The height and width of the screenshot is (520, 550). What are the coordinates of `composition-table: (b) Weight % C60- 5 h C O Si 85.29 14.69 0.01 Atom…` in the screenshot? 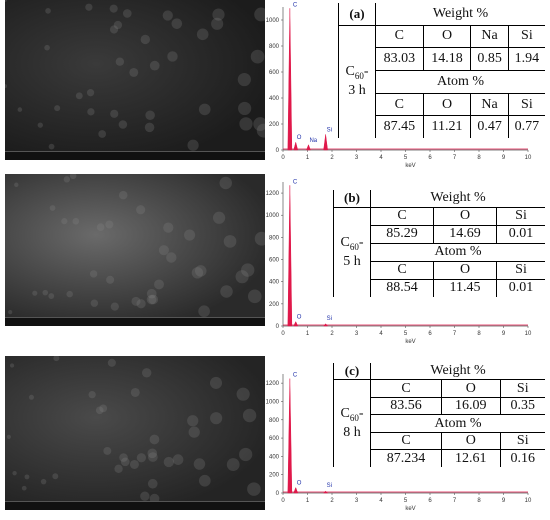 It's located at (439, 243).